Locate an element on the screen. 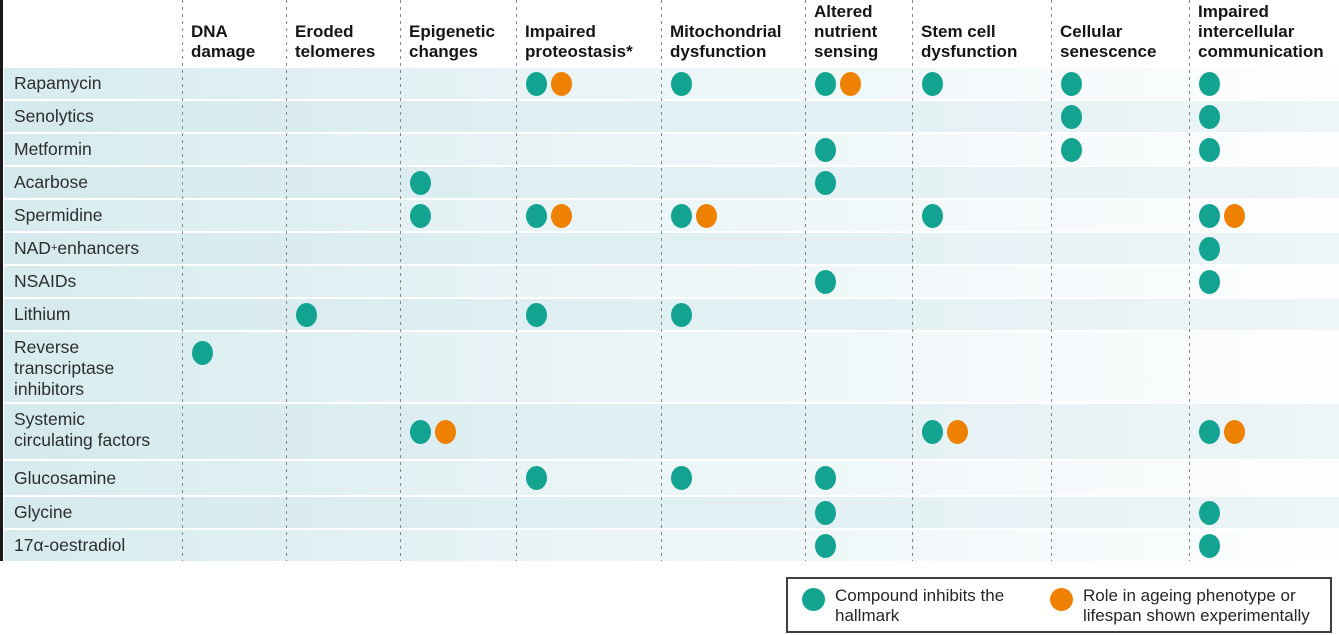 The width and height of the screenshot is (1339, 635). column-header: Cellular senescence is located at coordinates (1108, 41).